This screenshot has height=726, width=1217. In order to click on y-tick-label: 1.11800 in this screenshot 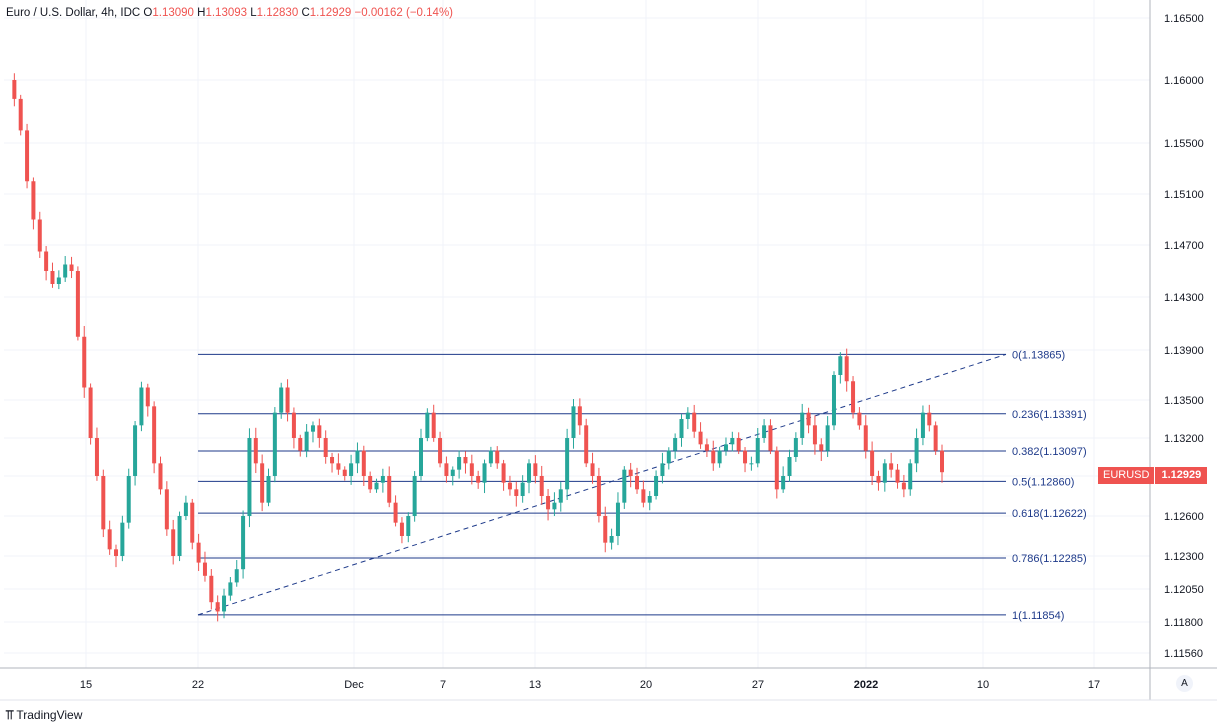, I will do `click(1183, 623)`.